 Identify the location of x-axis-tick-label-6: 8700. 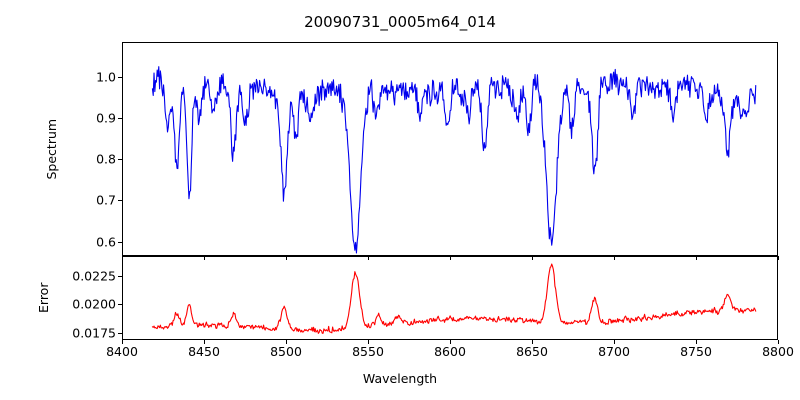
(614, 351).